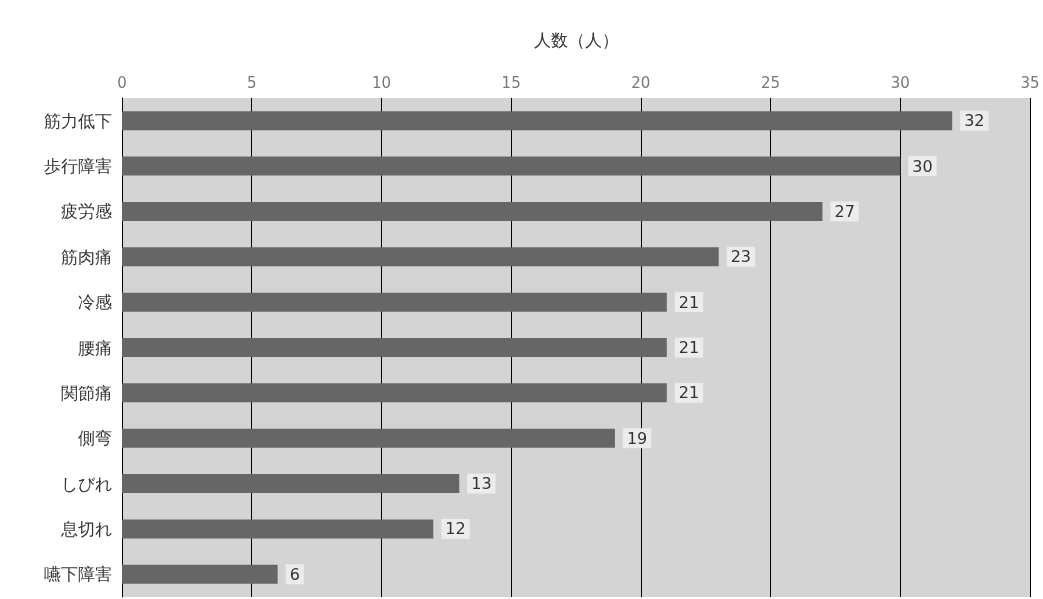  I want to click on x-tick-label: 15, so click(511, 82).